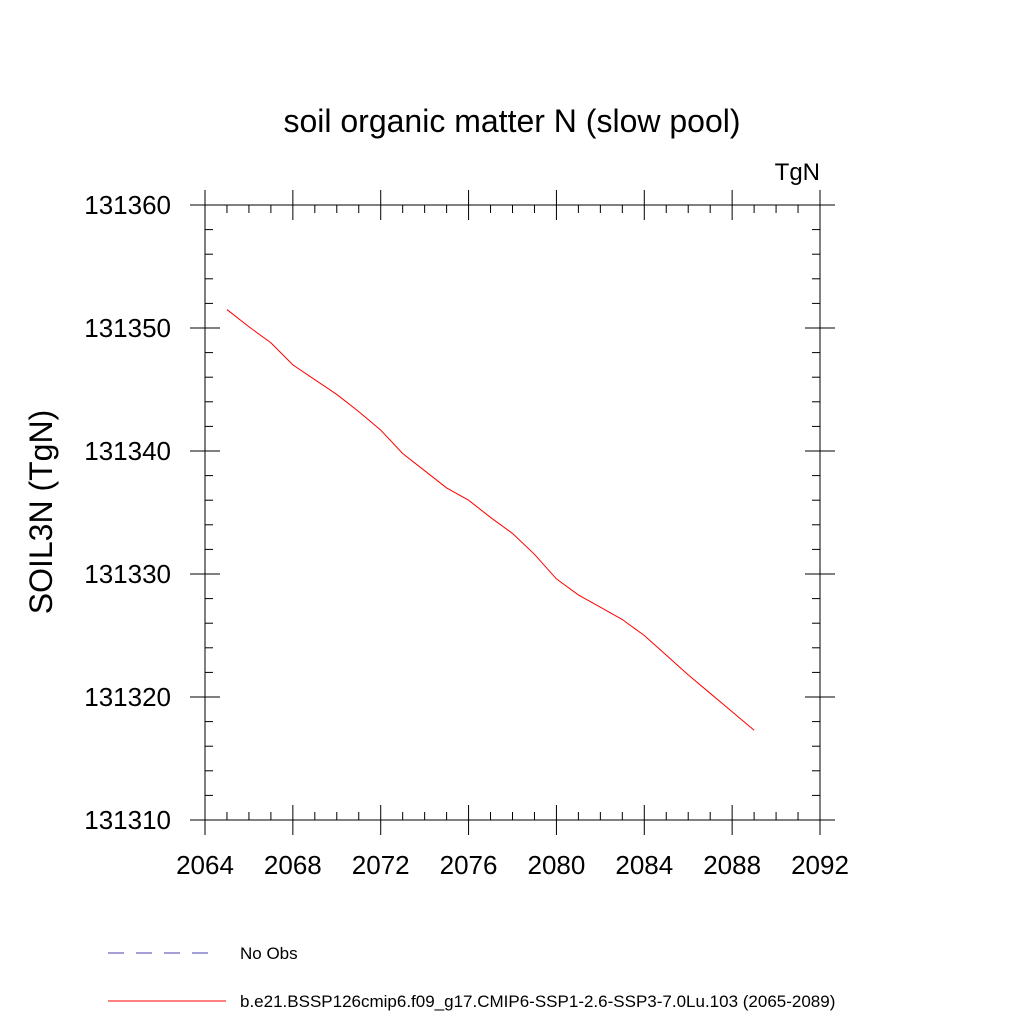 Image resolution: width=1024 pixels, height=1029 pixels. Describe the element at coordinates (127, 328) in the screenshot. I see `y-tick-label: 131350` at that location.